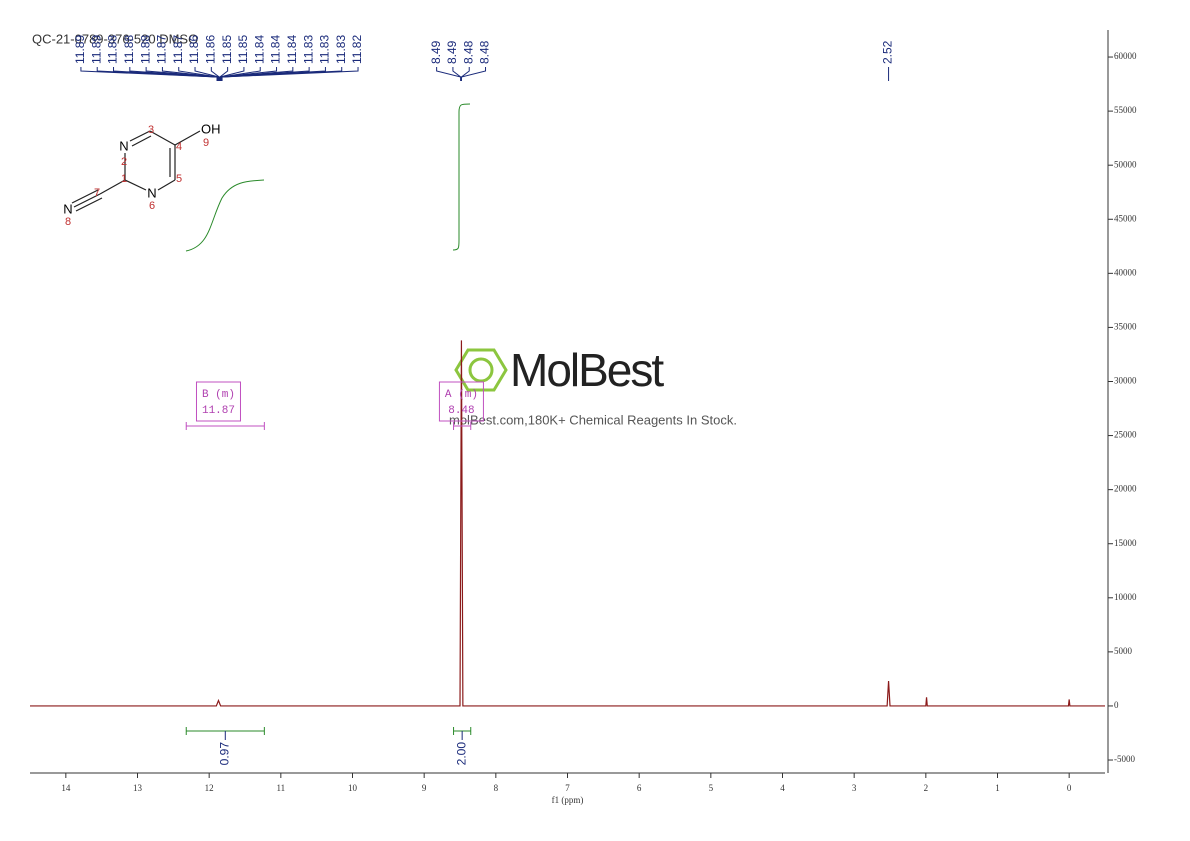  Describe the element at coordinates (1125, 326) in the screenshot. I see `y-tick-label: 35000` at that location.